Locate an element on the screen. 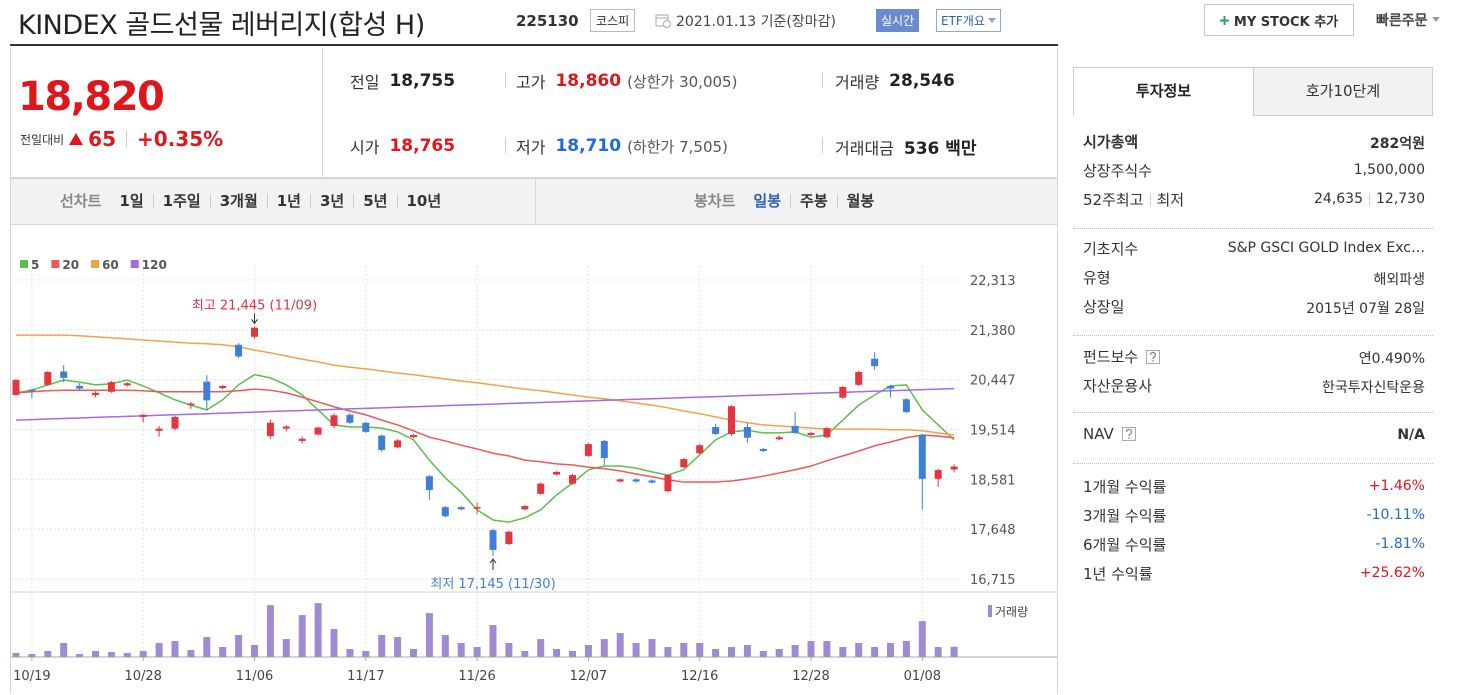 The width and height of the screenshot is (1478, 695). y-tick-label: 17,648 is located at coordinates (993, 530).